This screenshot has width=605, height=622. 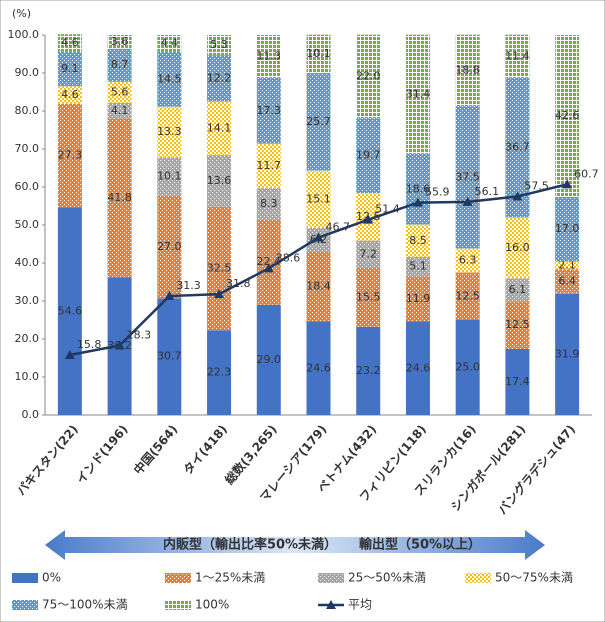 I want to click on data-label: 8.5, so click(x=418, y=240).